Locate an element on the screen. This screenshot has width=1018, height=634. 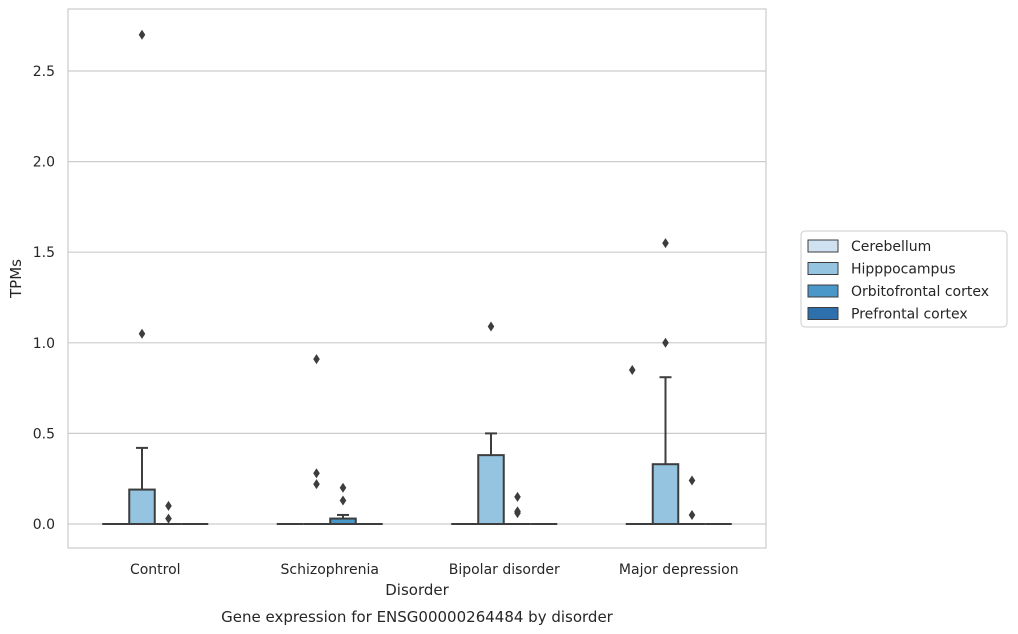
y-tick-label: 2.5 is located at coordinates (44, 72).